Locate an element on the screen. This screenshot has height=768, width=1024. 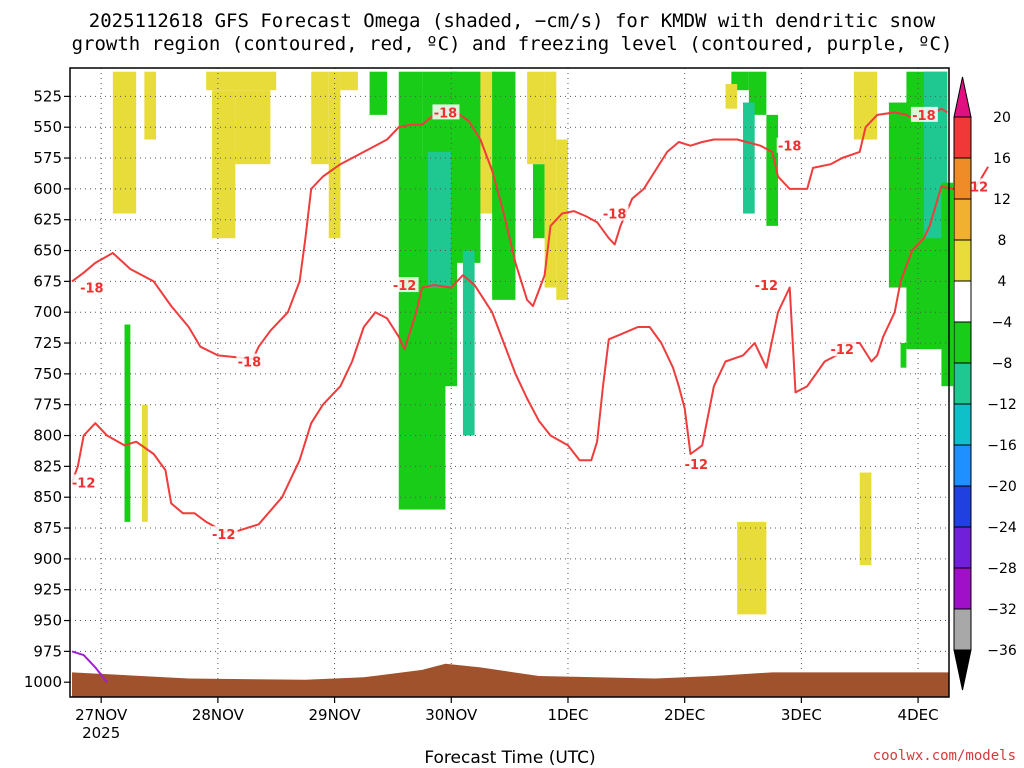
y-tick-label: 550 is located at coordinates (47, 127).